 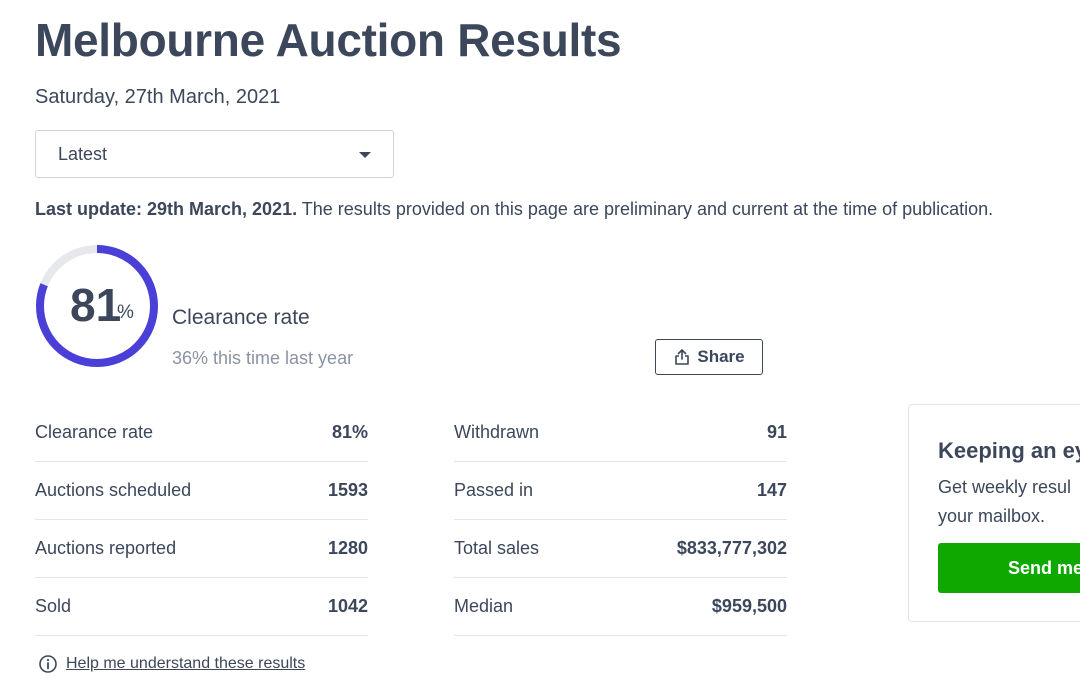 What do you see at coordinates (1009, 568) in the screenshot?
I see `send-me-button: Send me` at bounding box center [1009, 568].